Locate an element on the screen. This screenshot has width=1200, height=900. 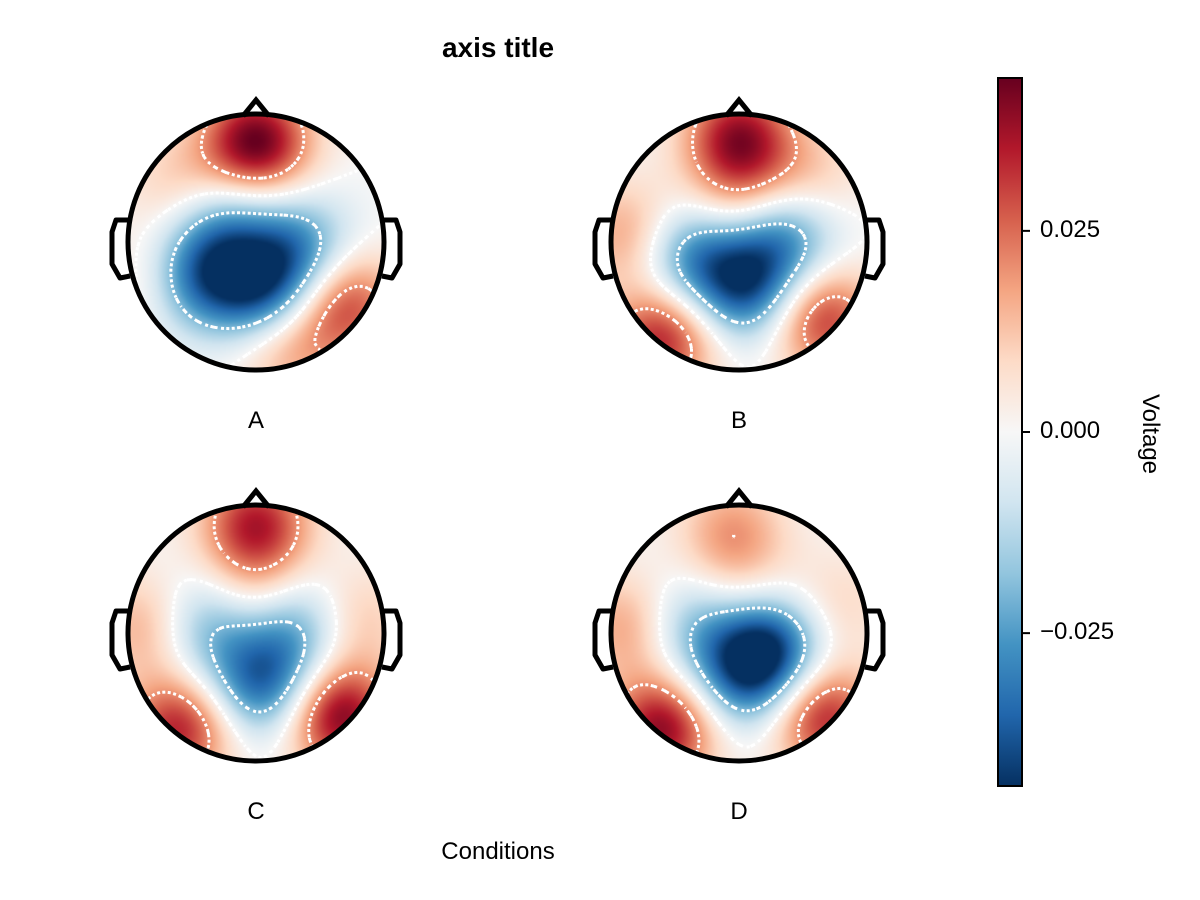
colorbar is located at coordinates (1013, 432).